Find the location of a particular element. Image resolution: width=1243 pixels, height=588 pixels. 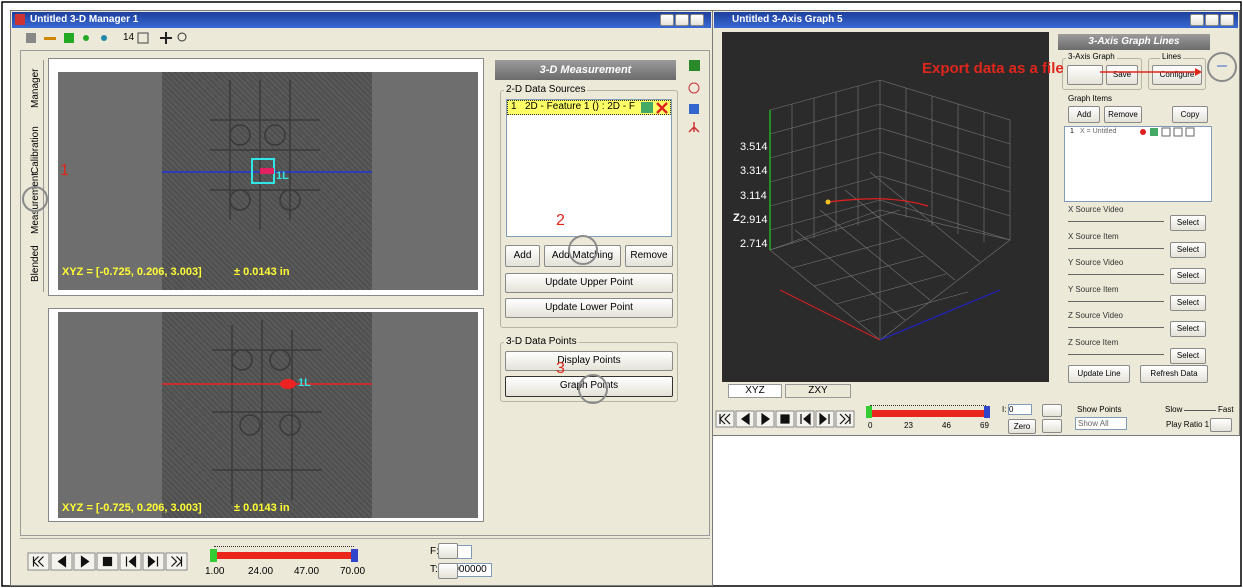

button: Update Upper Point is located at coordinates (589, 283).